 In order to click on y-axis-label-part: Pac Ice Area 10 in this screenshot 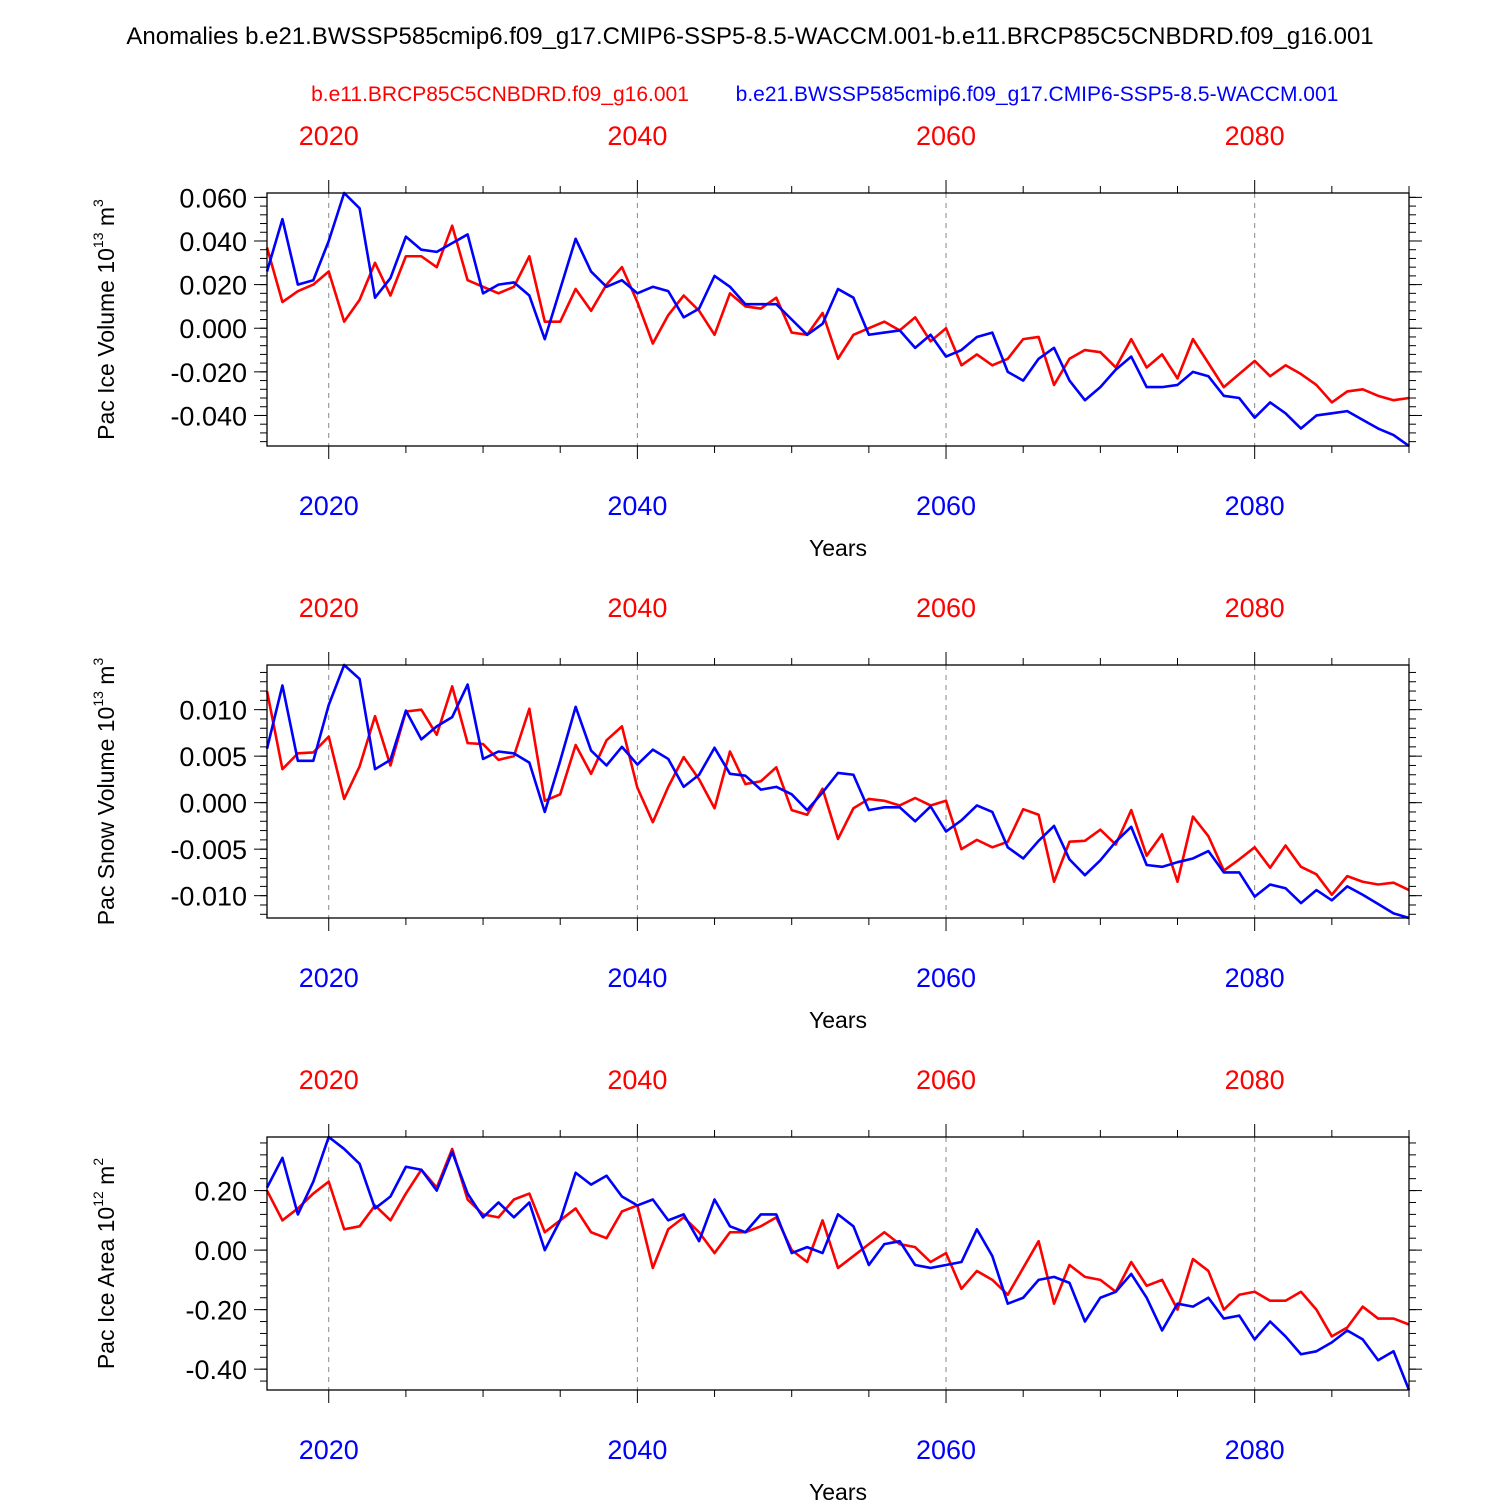, I will do `click(106, 1288)`.